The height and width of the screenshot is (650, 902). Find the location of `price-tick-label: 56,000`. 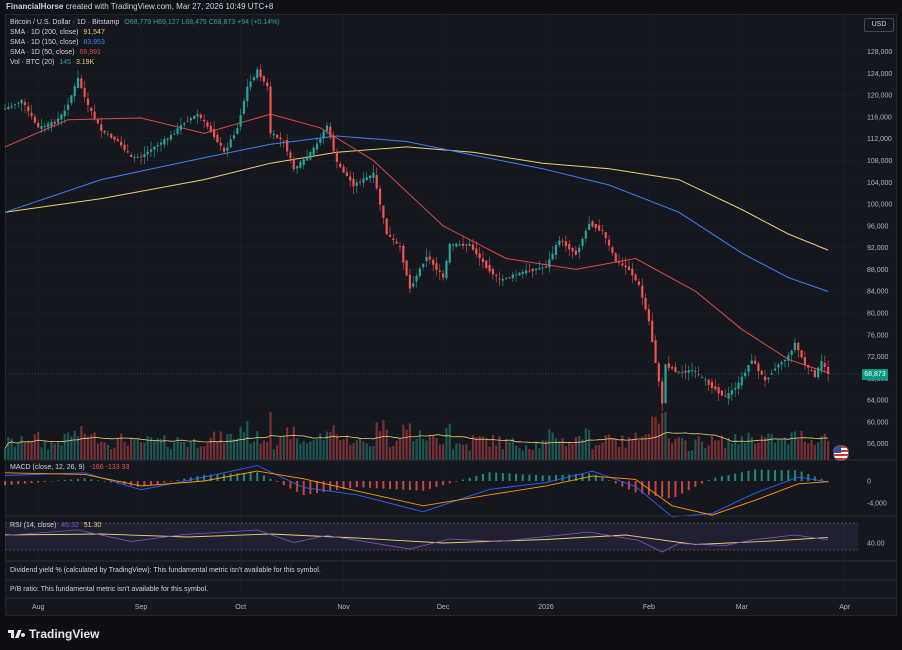

price-tick-label: 56,000 is located at coordinates (878, 444).